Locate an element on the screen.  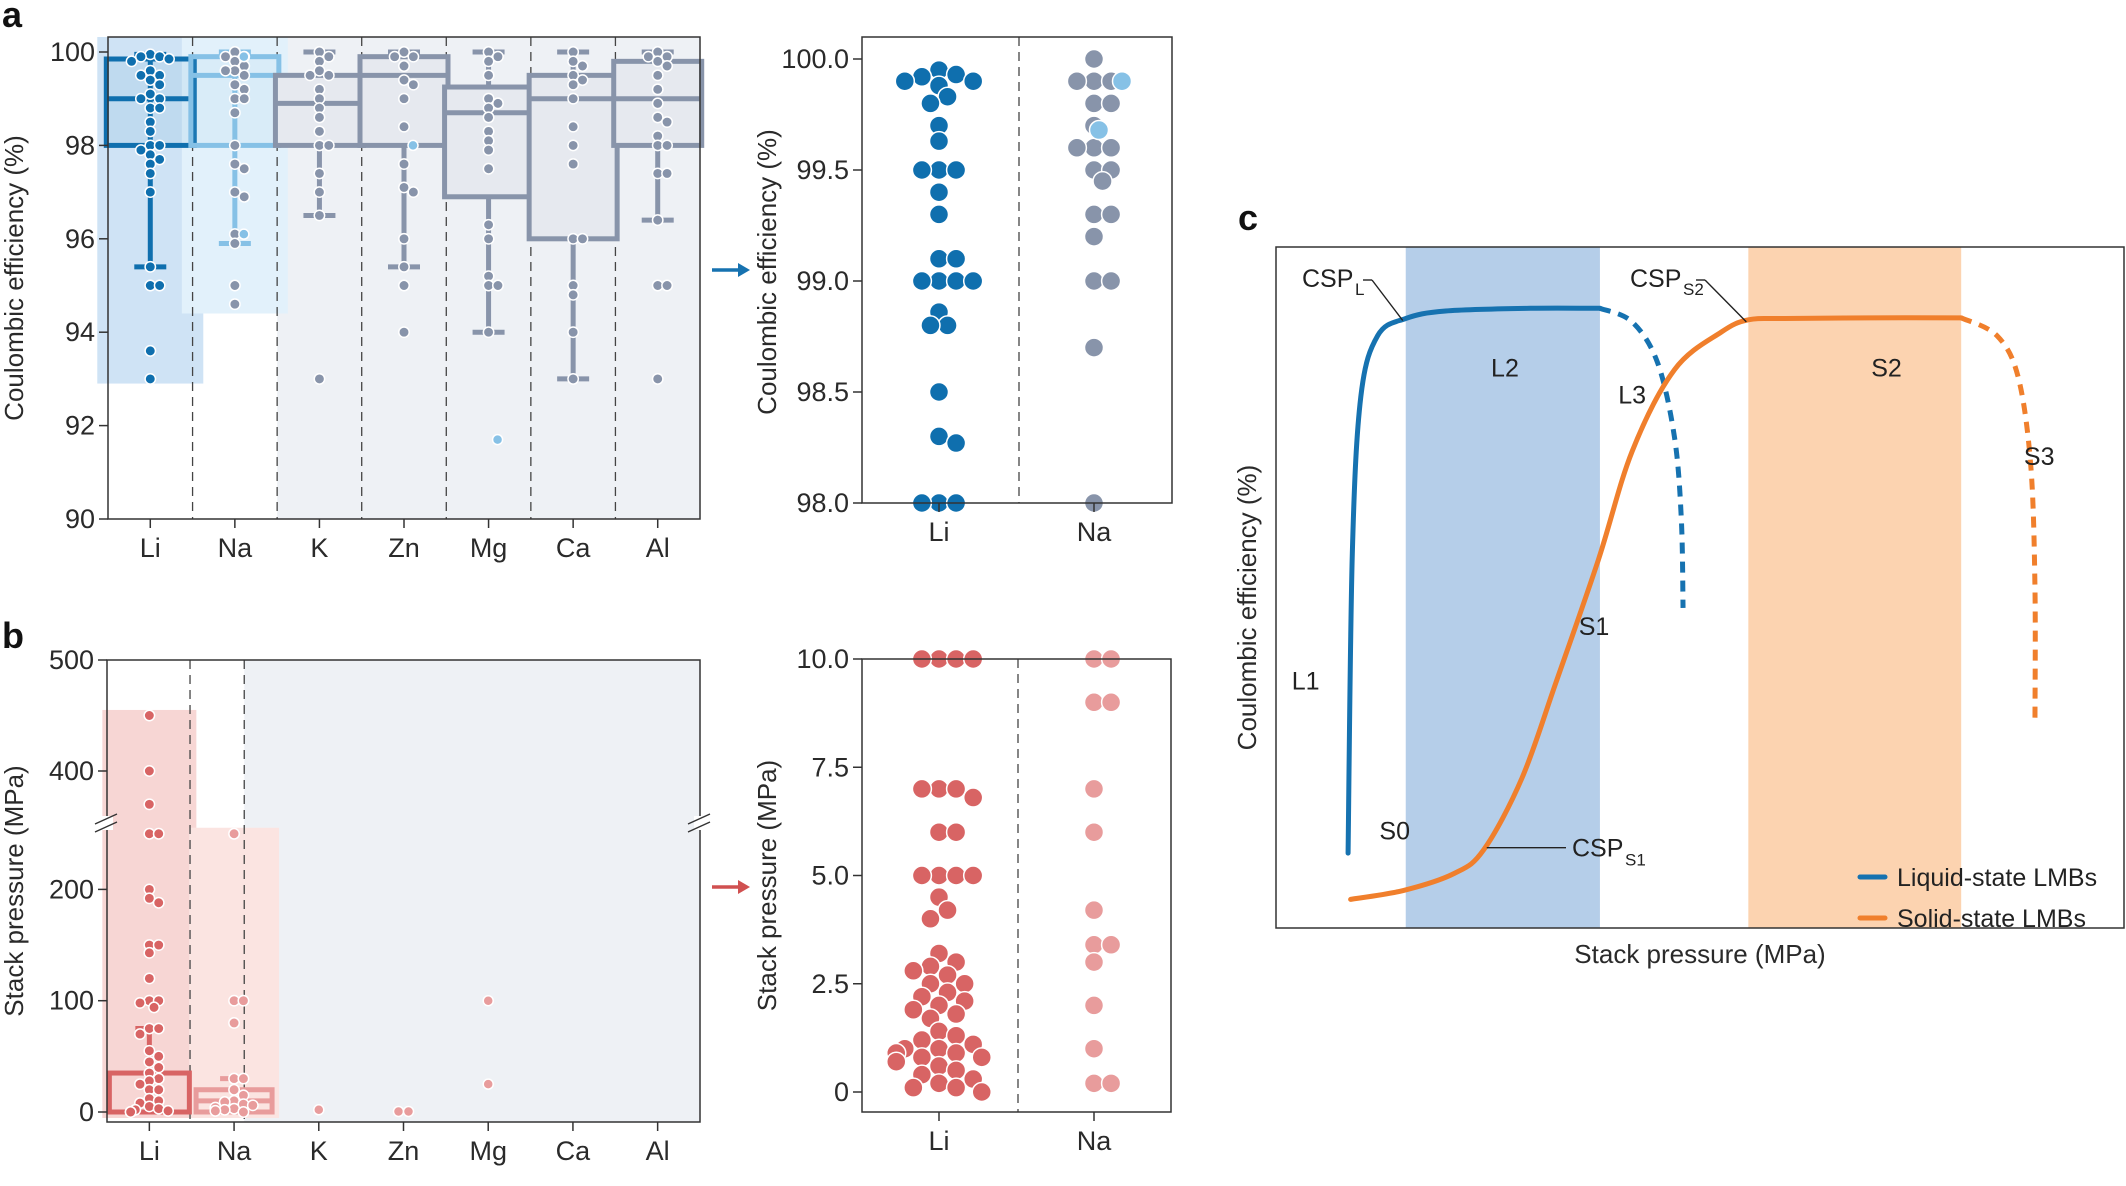
y-tick-label: 96 is located at coordinates (80, 239).